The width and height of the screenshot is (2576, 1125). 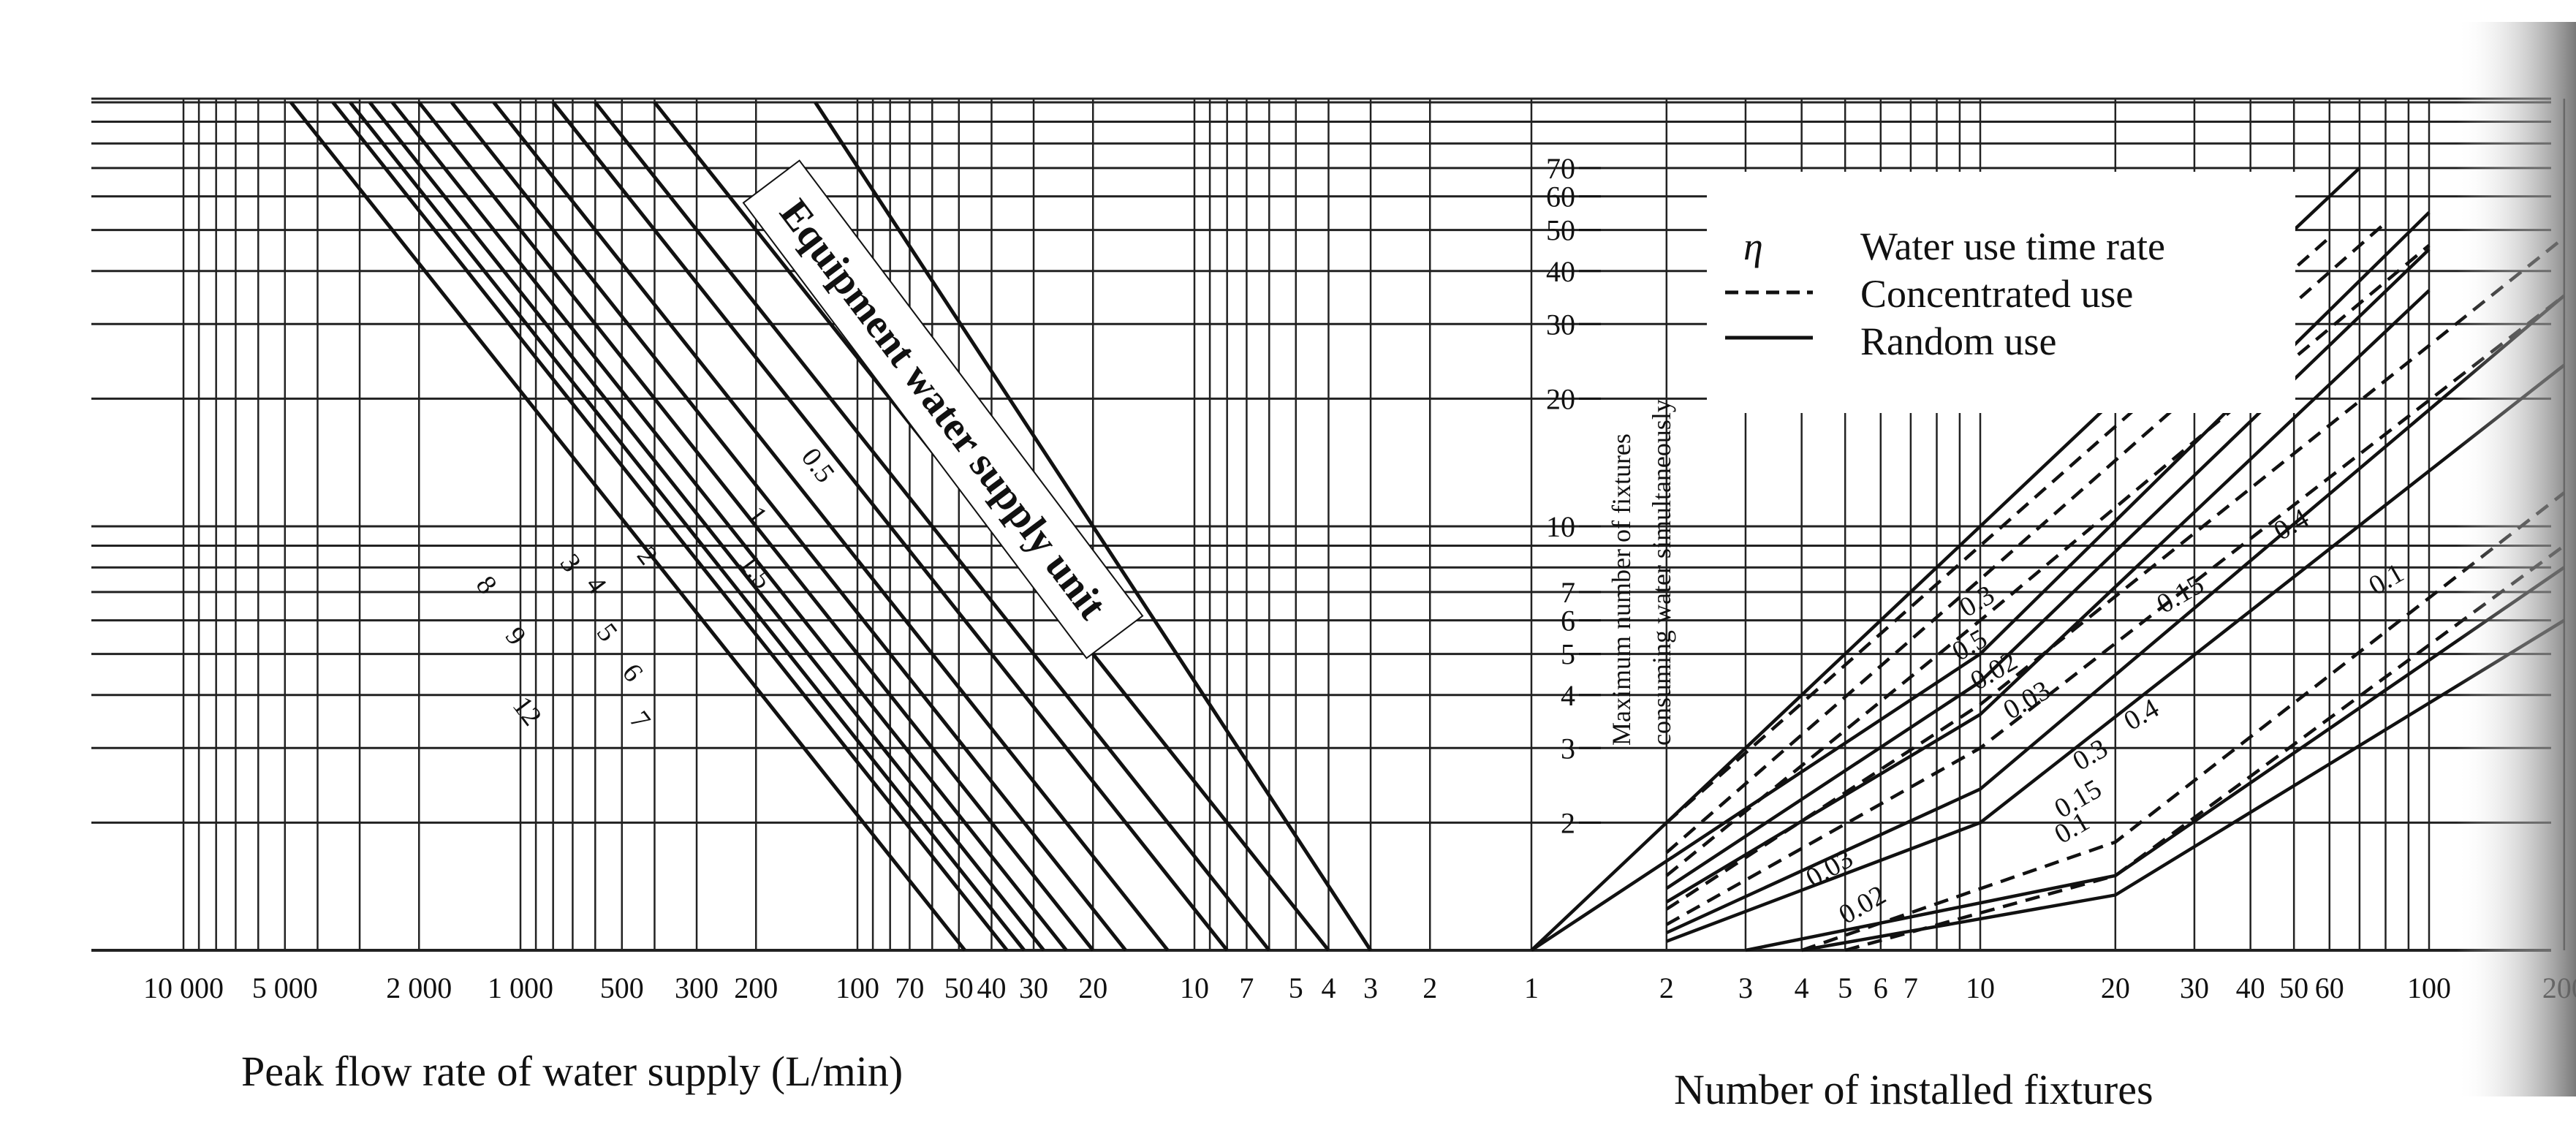 What do you see at coordinates (1666, 988) in the screenshot?
I see `x-tick-right: 2` at bounding box center [1666, 988].